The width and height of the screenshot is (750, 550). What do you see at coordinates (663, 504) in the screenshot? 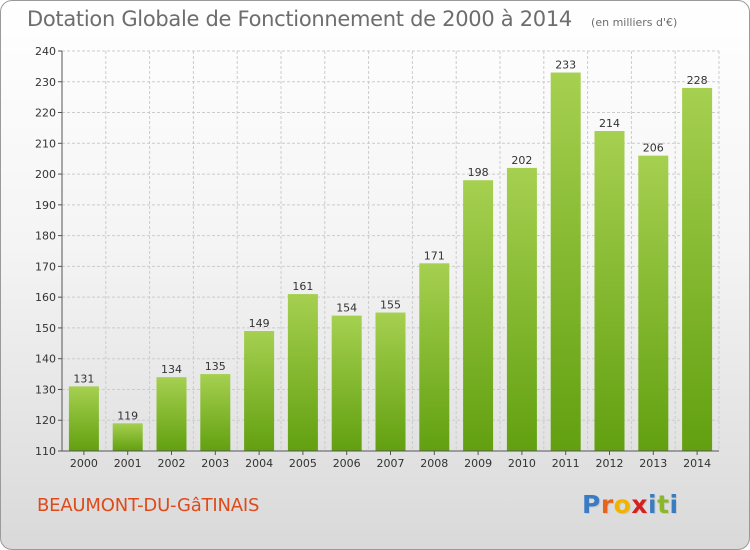
I see `logo-letter: t` at bounding box center [663, 504].